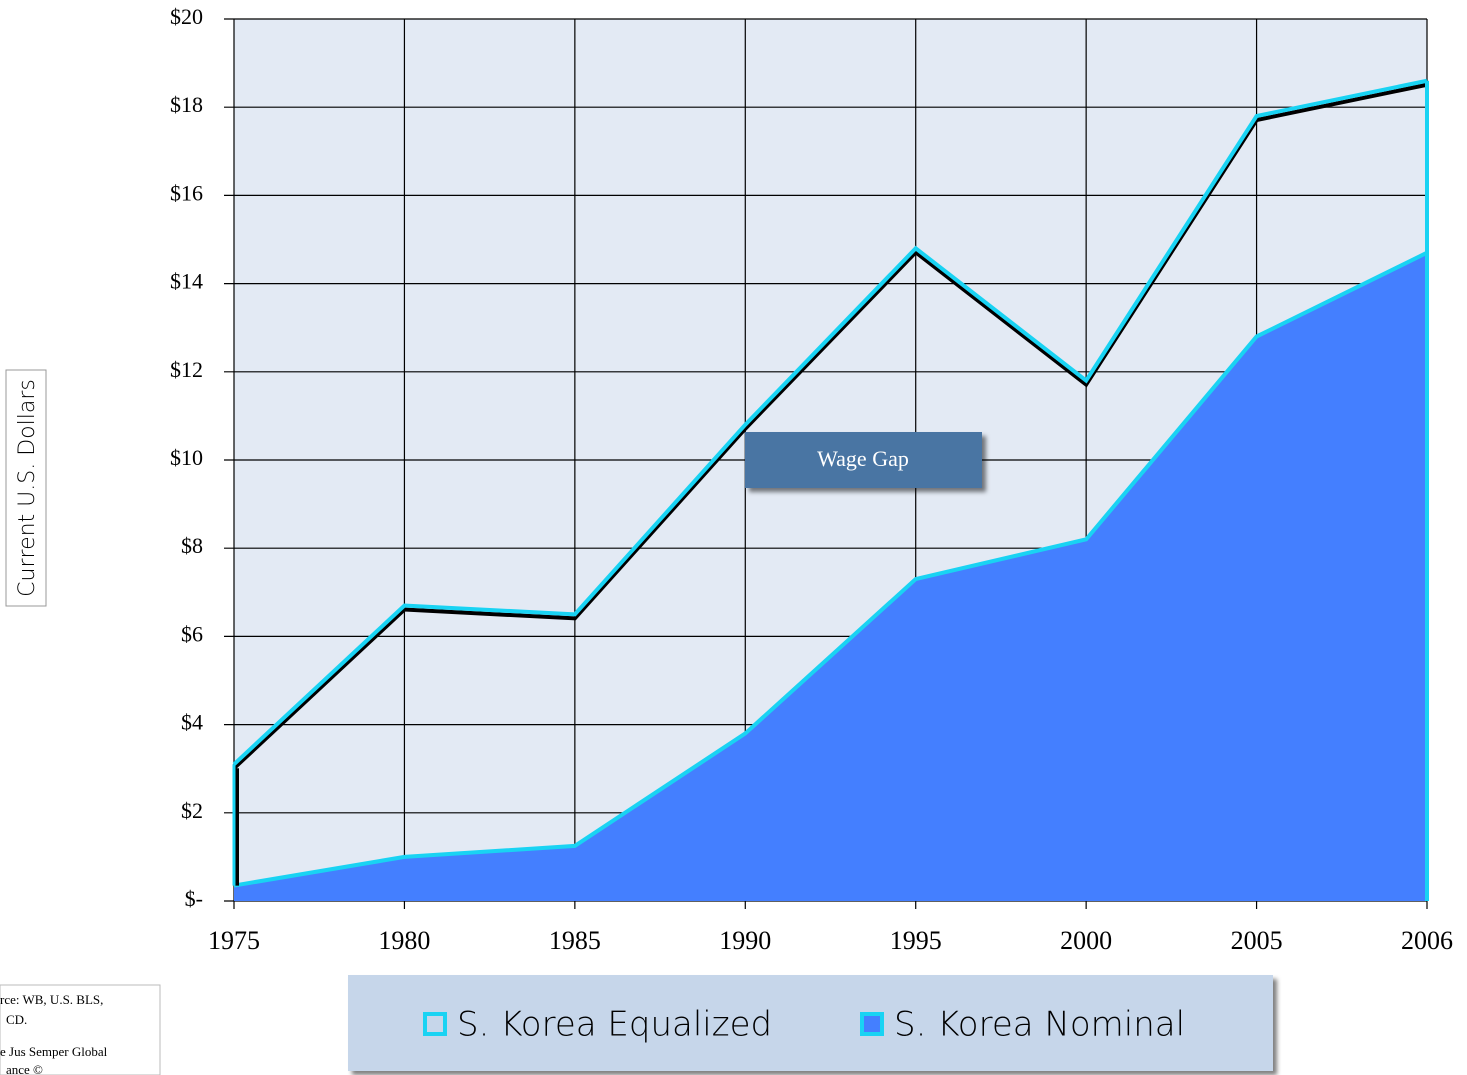 The image size is (1467, 1075). I want to click on annotation: Wage Gap, so click(863, 458).